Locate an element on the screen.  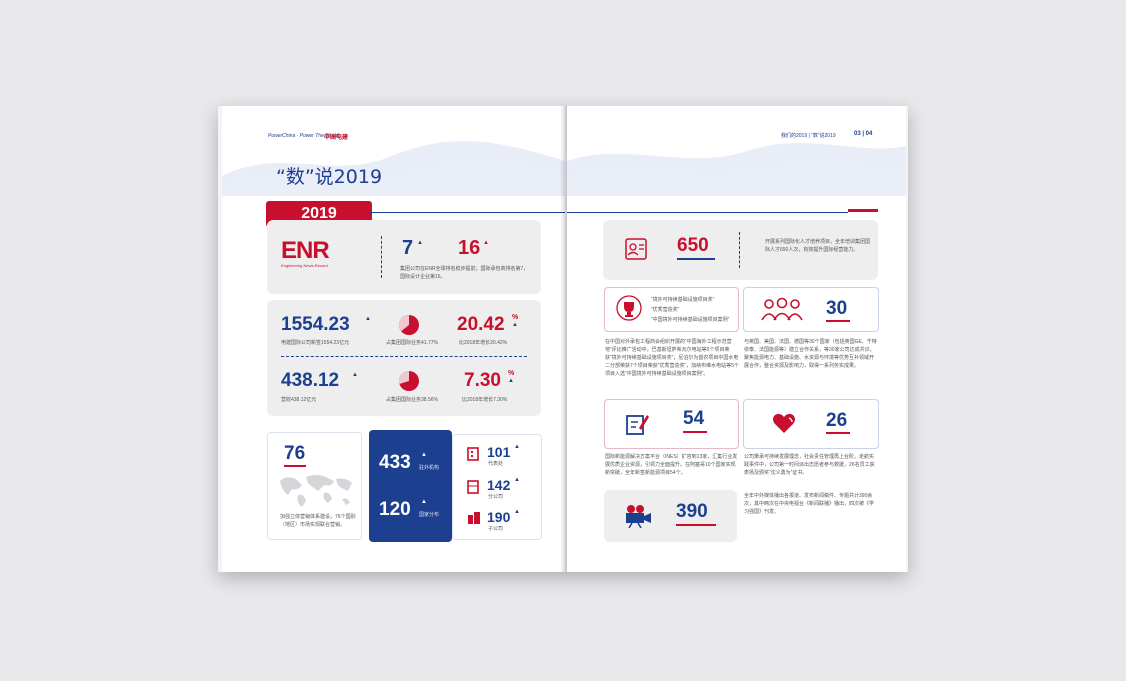
volunteer-value: 26 is located at coordinates (837, 420).